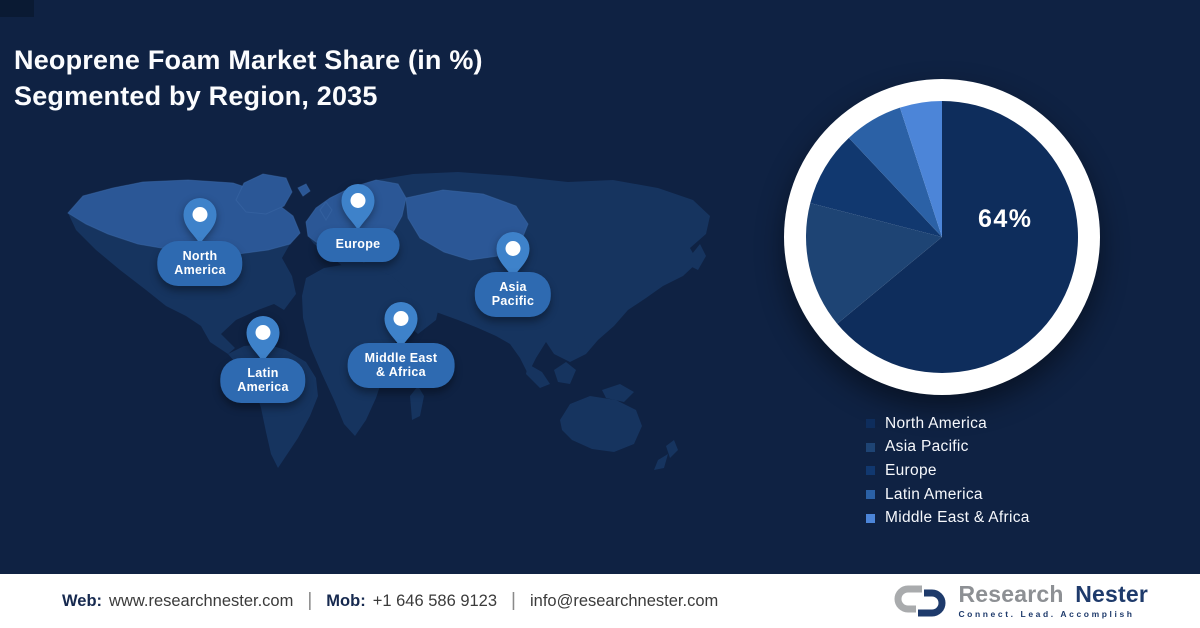 This screenshot has height=628, width=1200. What do you see at coordinates (957, 518) in the screenshot?
I see `legend-label: Middle East & Africa` at bounding box center [957, 518].